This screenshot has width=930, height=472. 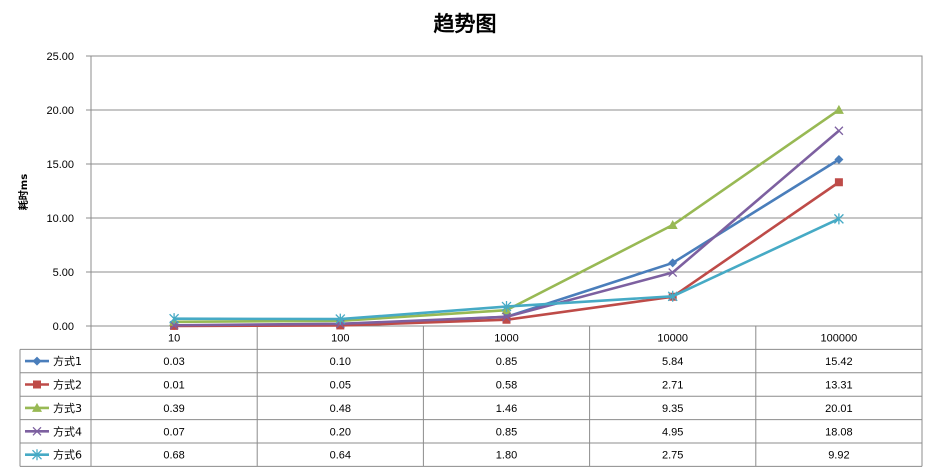 I want to click on y-tick-label: 0.00, so click(x=63, y=327).